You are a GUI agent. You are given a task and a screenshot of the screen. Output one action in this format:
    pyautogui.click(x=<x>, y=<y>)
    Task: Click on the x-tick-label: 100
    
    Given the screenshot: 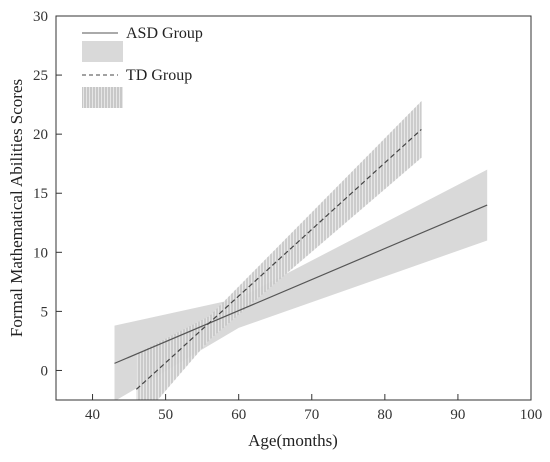 What is the action you would take?
    pyautogui.click(x=531, y=415)
    